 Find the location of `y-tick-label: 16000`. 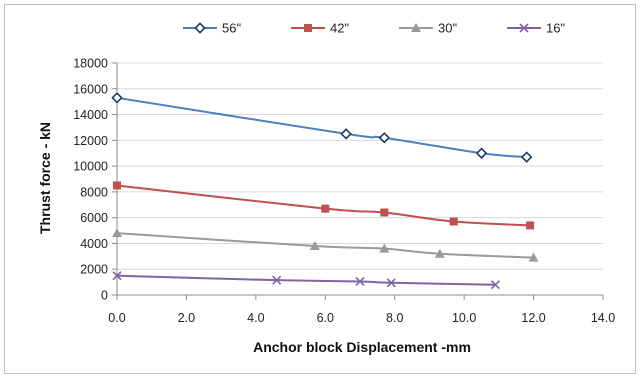

y-tick-label: 16000 is located at coordinates (90, 89).